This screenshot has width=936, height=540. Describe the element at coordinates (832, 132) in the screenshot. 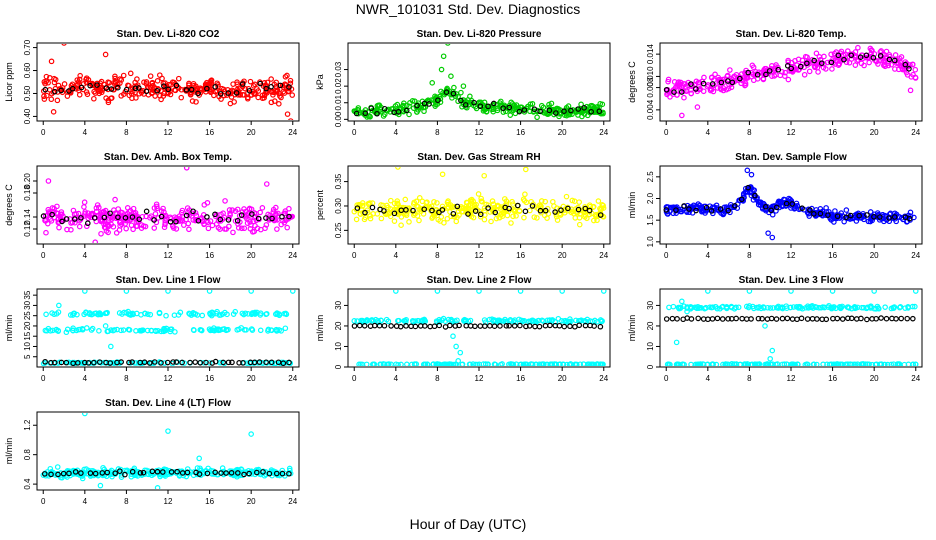

I see `x-tick-label: 16` at that location.